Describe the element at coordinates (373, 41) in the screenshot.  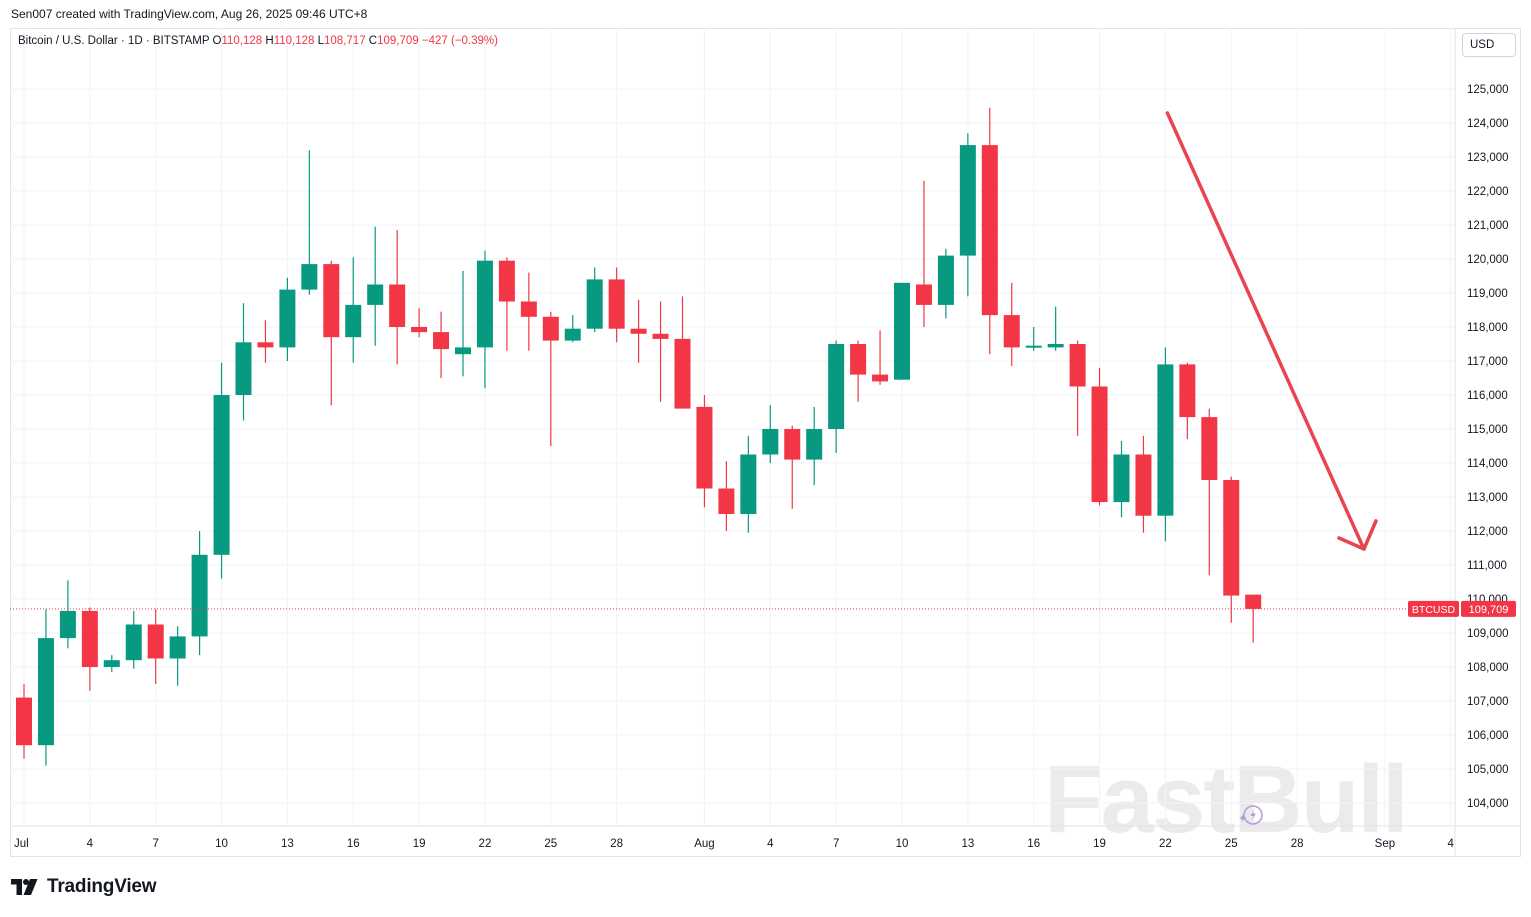
I see `close-label: C` at that location.